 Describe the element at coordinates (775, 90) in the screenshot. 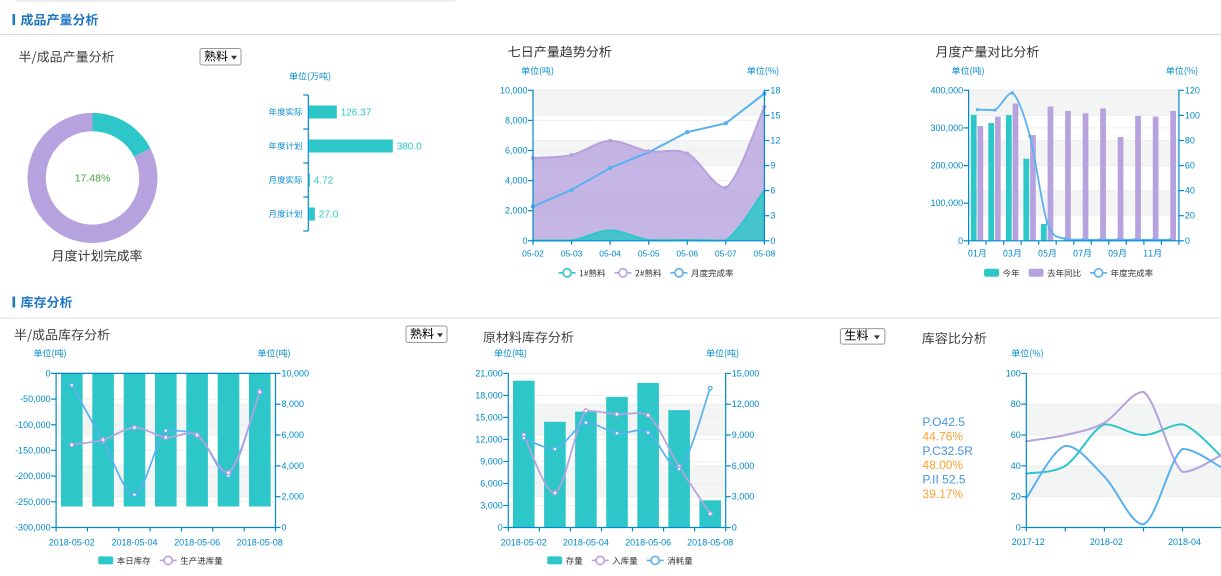

I see `svg-text: 18` at that location.